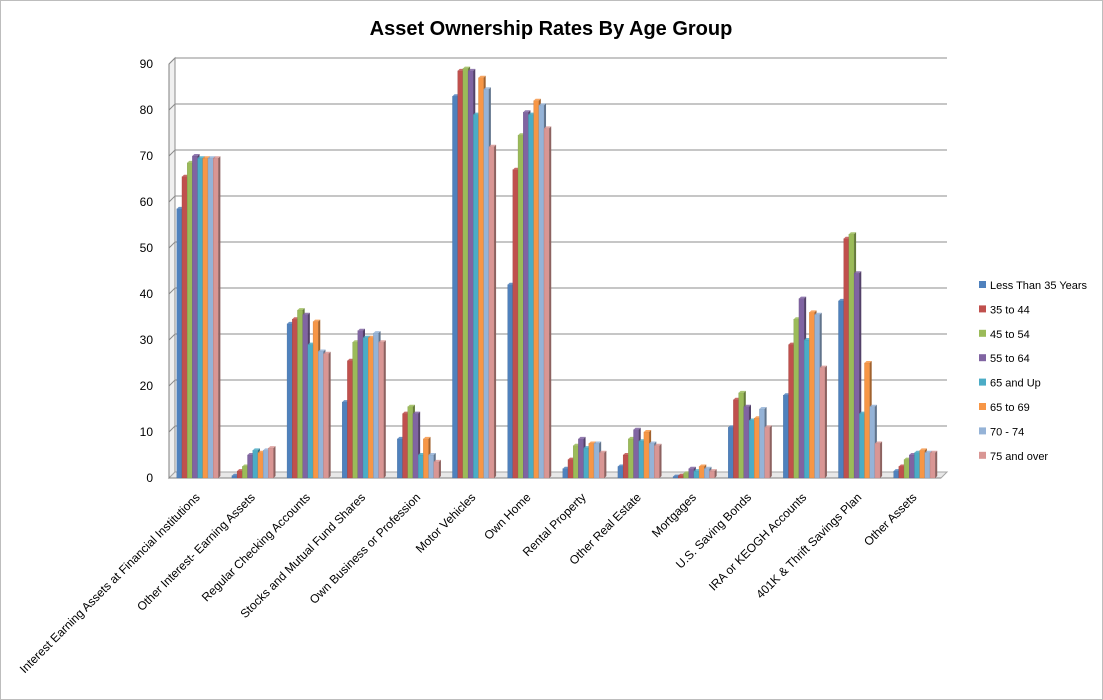 This screenshot has width=1103, height=700. I want to click on legend-entry: 75 and over, so click(1013, 457).